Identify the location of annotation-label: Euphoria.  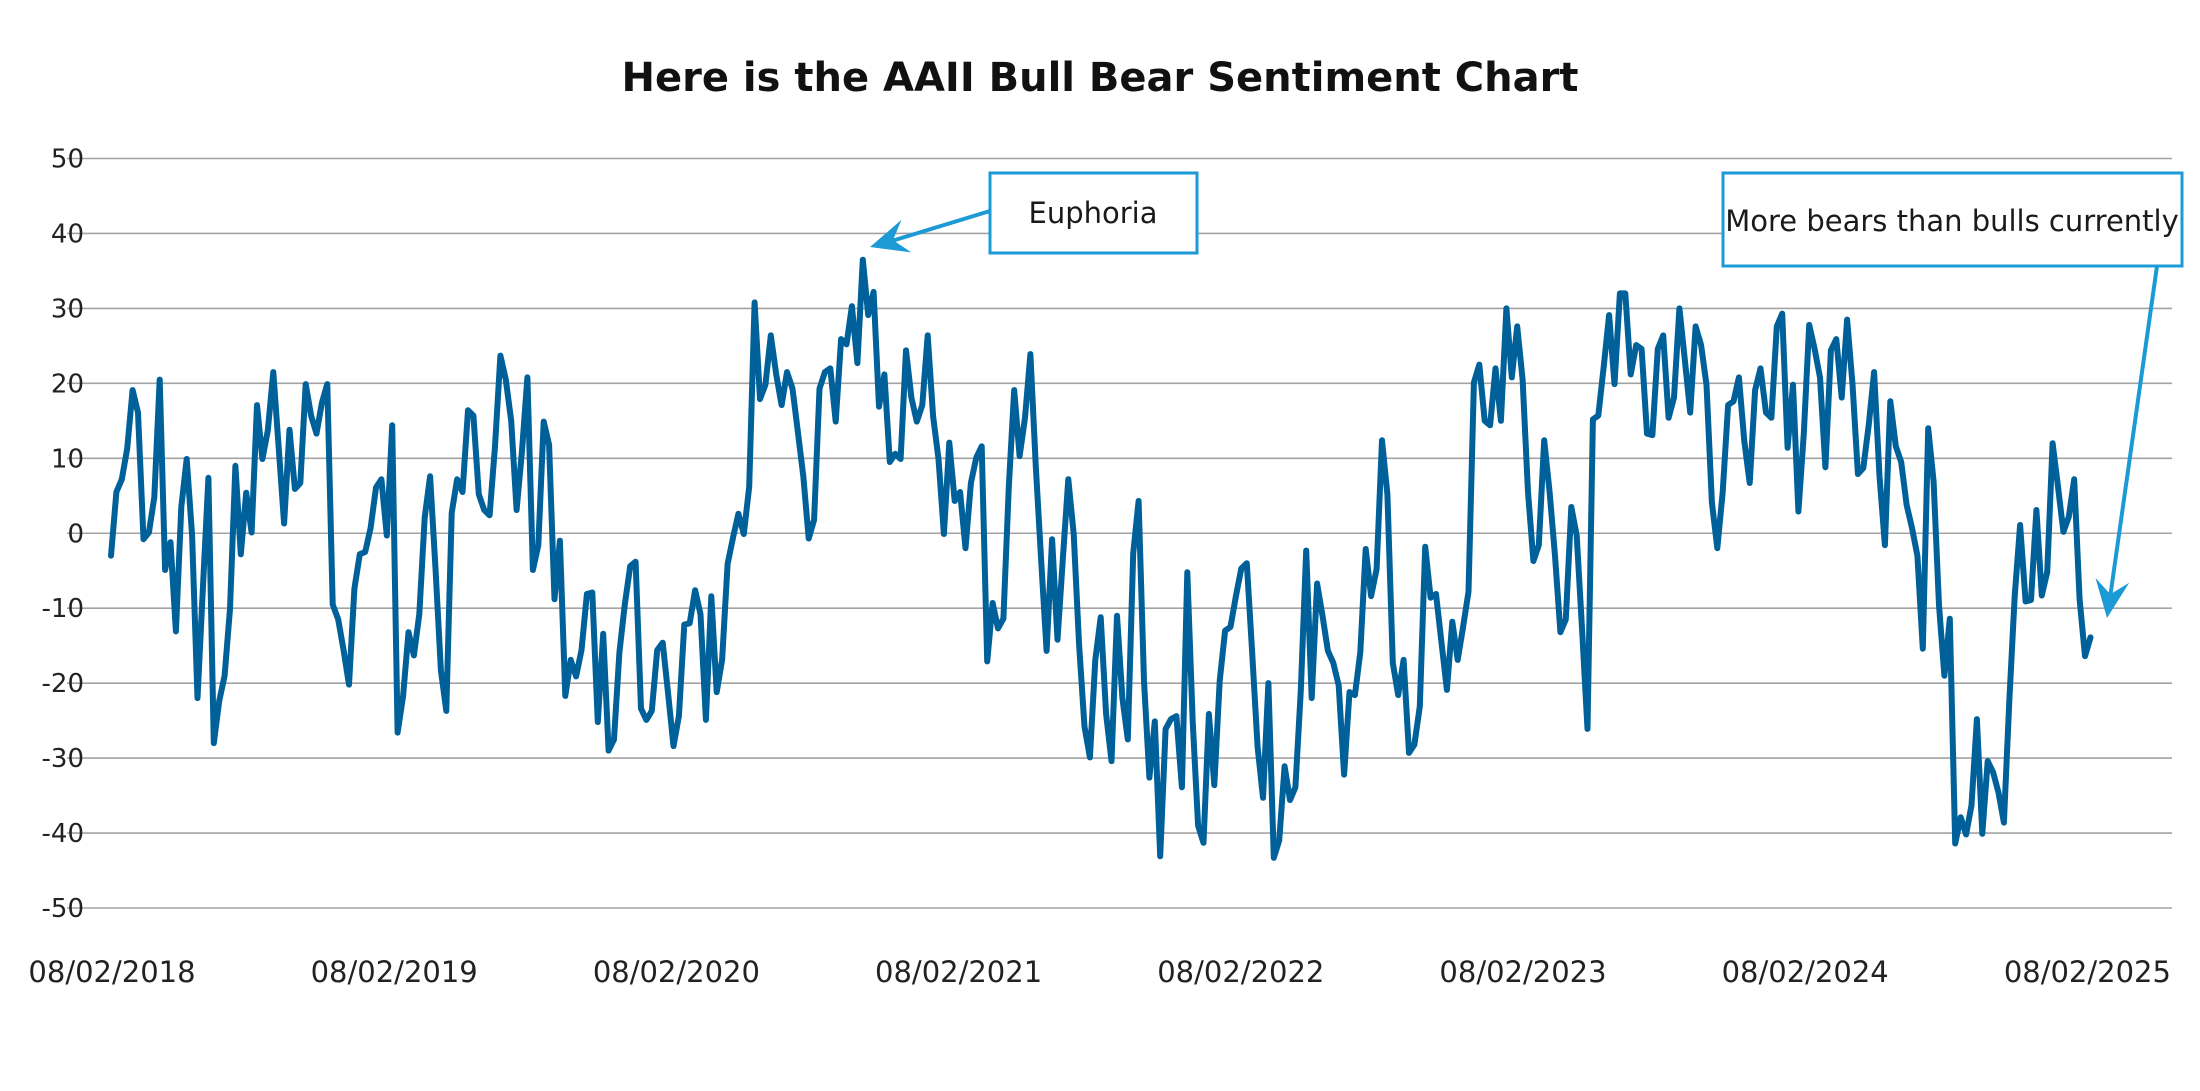
(1093, 213).